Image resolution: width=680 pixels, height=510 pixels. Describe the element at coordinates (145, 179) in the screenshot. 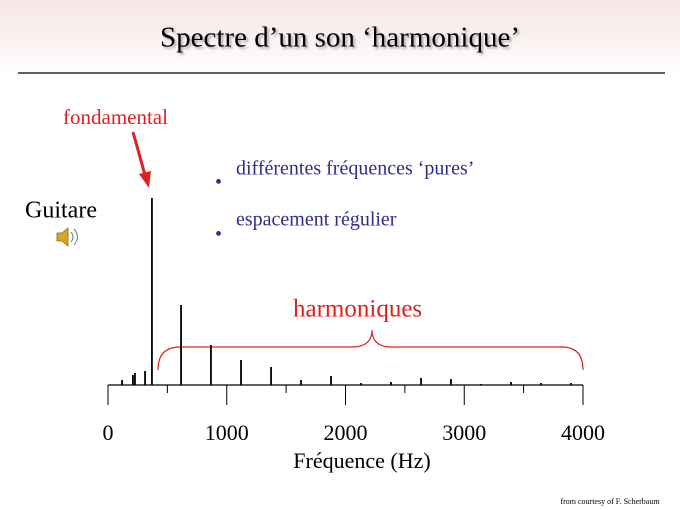

I see `arrow-head` at that location.